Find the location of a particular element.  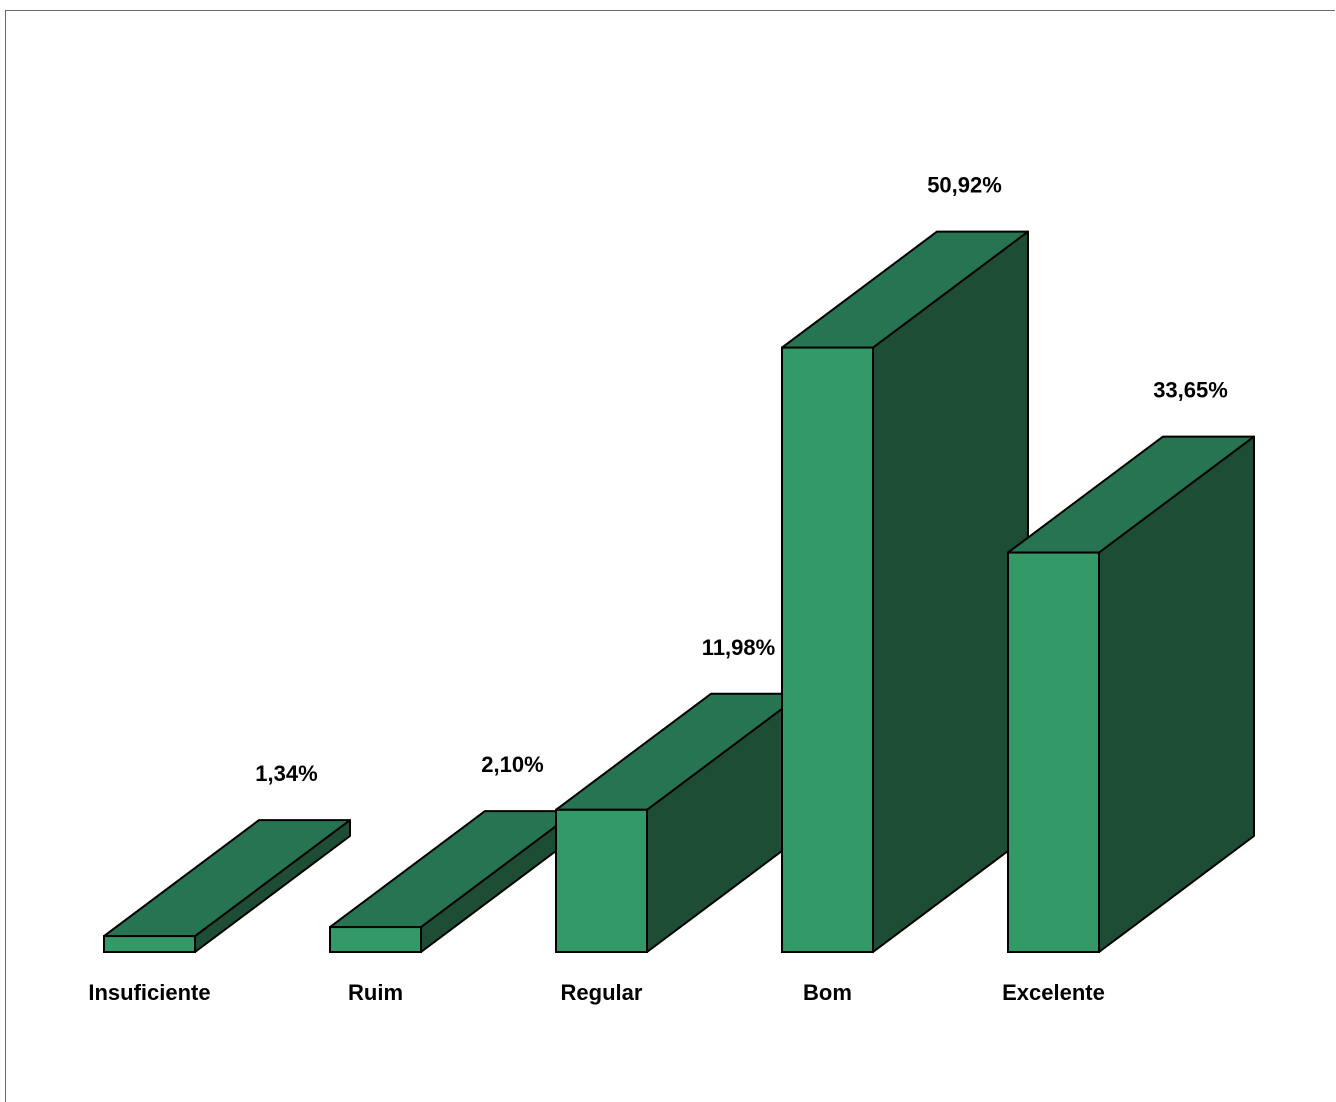

value-label: 33,65% is located at coordinates (1190, 390).